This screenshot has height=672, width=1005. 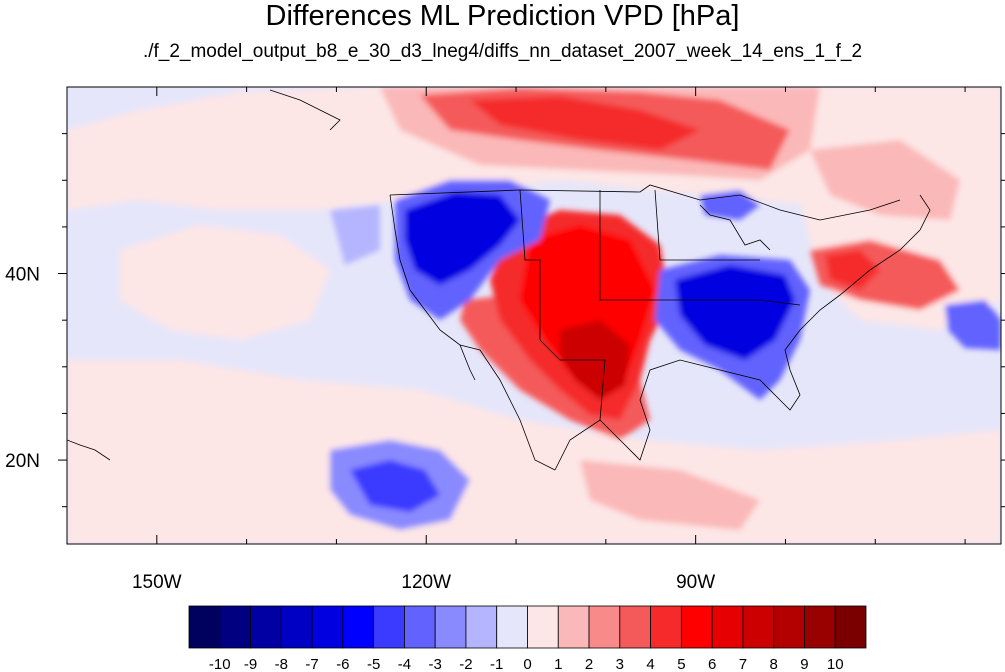 What do you see at coordinates (22, 275) in the screenshot?
I see `y-tick-label: 40N` at bounding box center [22, 275].